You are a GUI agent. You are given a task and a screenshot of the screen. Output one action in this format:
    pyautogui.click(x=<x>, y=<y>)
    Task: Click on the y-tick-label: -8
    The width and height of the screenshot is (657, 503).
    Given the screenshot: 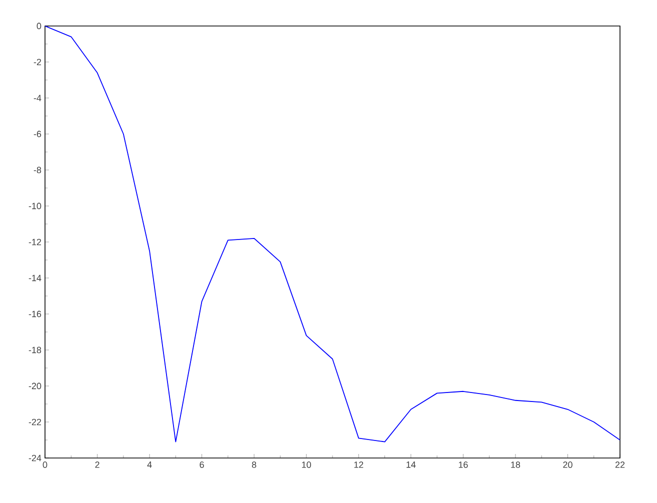 What is the action you would take?
    pyautogui.click(x=38, y=170)
    